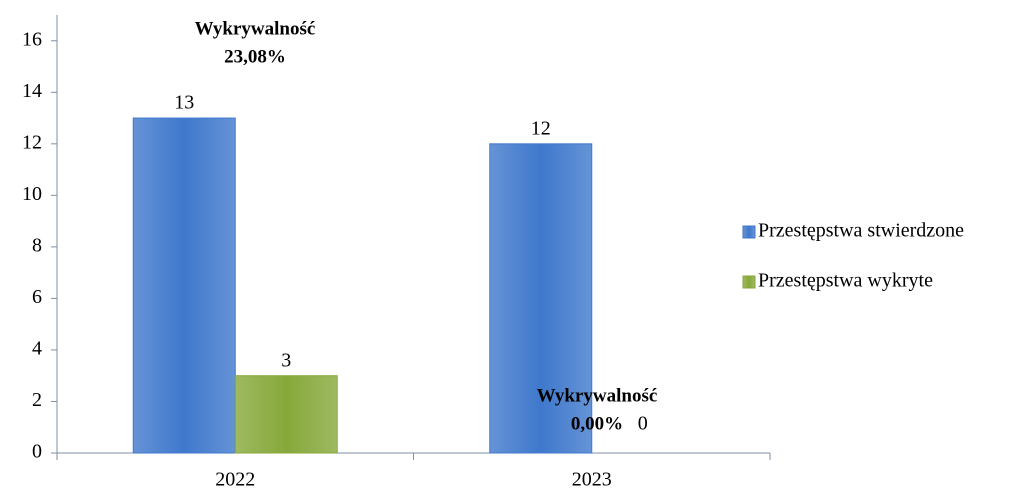 The height and width of the screenshot is (492, 1036). Describe the element at coordinates (37, 452) in the screenshot. I see `y-tick-label: 0` at that location.